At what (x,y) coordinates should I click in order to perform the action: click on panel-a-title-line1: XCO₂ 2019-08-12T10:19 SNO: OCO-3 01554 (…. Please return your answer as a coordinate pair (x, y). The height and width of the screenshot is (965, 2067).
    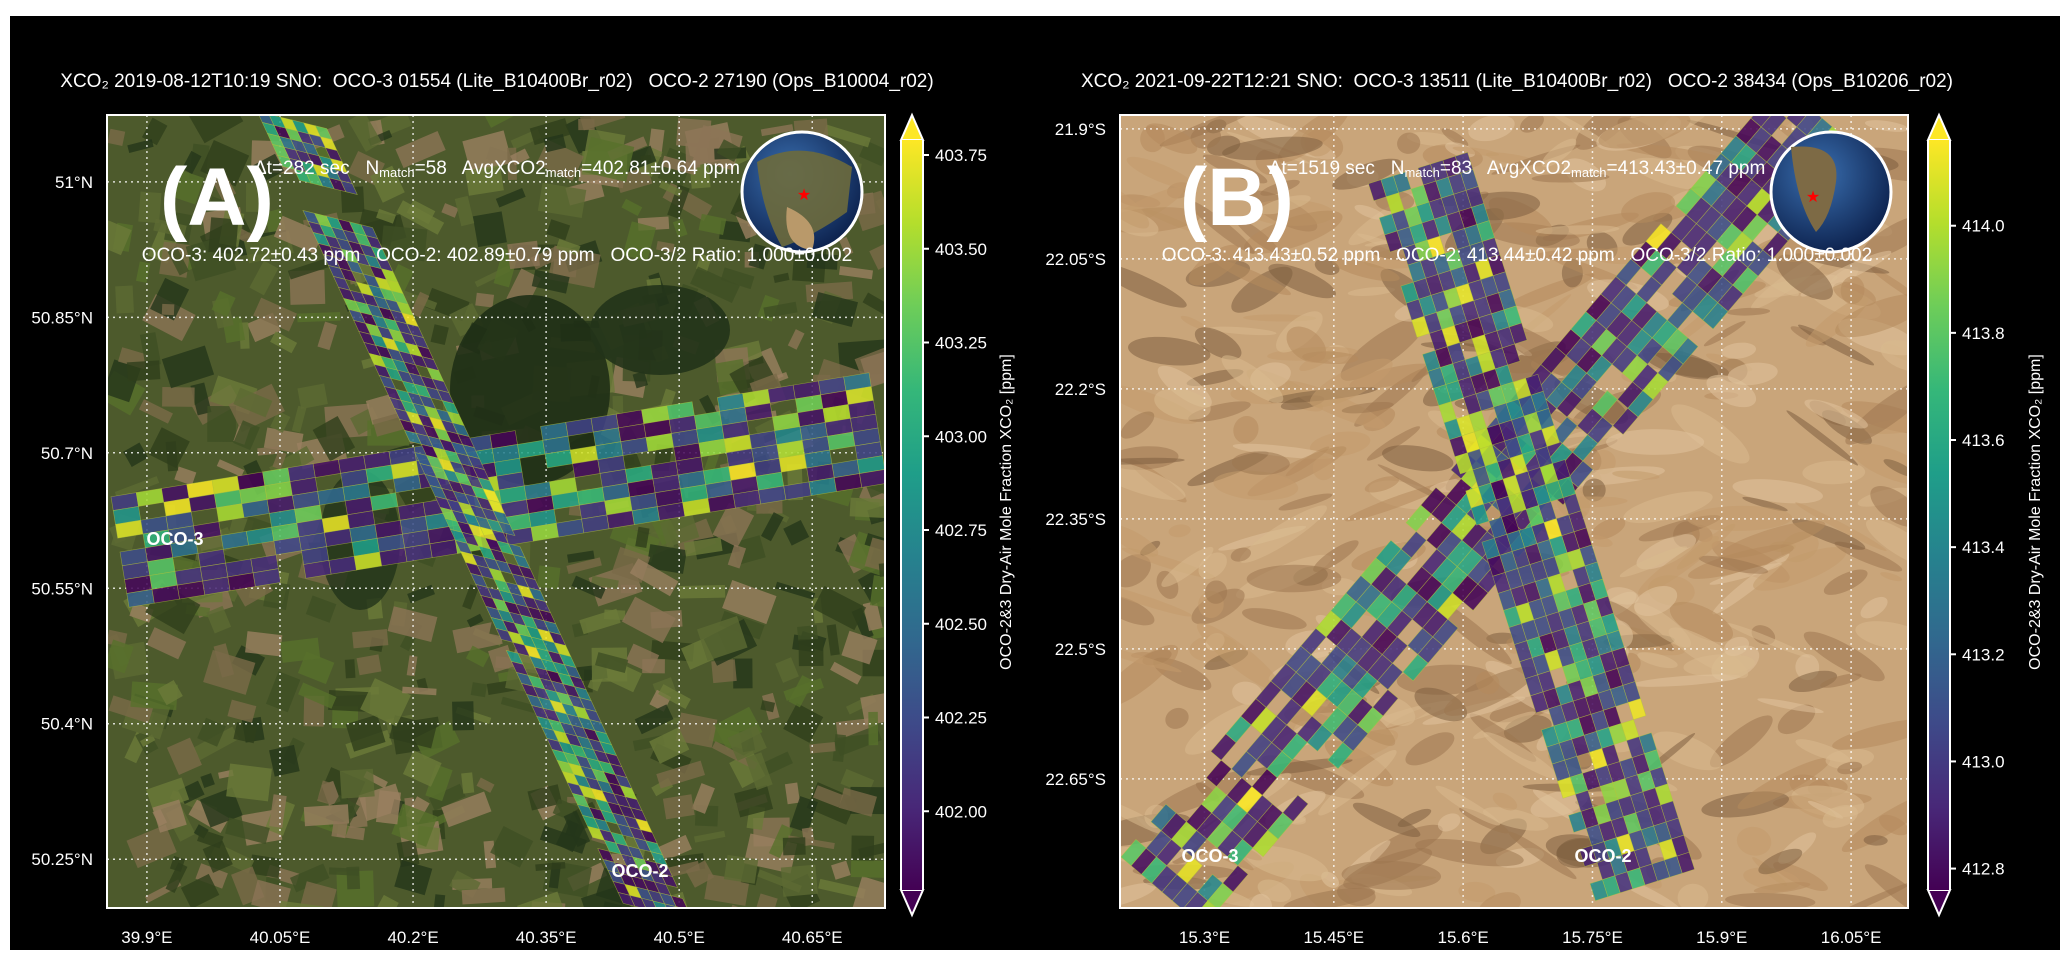
    Looking at the image, I should click on (497, 81).